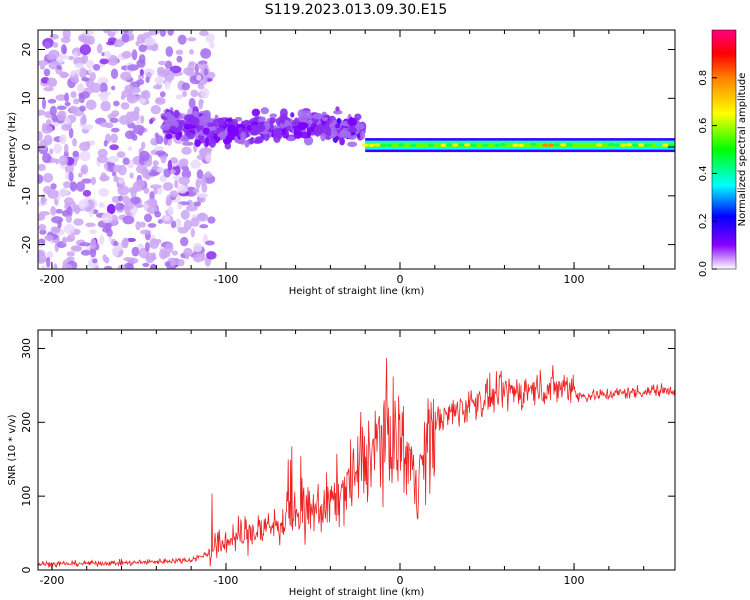 The image size is (750, 600). What do you see at coordinates (703, 78) in the screenshot?
I see `colorbar-tick-label: 0.8` at bounding box center [703, 78].